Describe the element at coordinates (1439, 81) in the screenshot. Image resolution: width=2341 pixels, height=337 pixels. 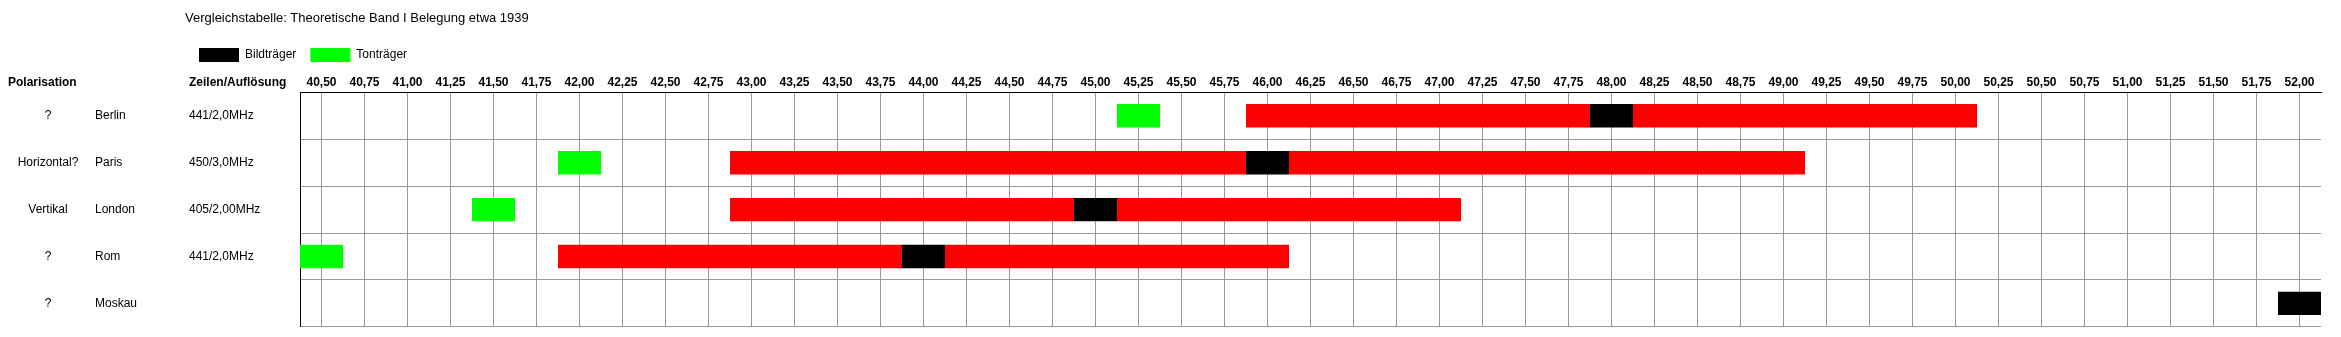
I see `x-tick-label: 47,00` at that location.